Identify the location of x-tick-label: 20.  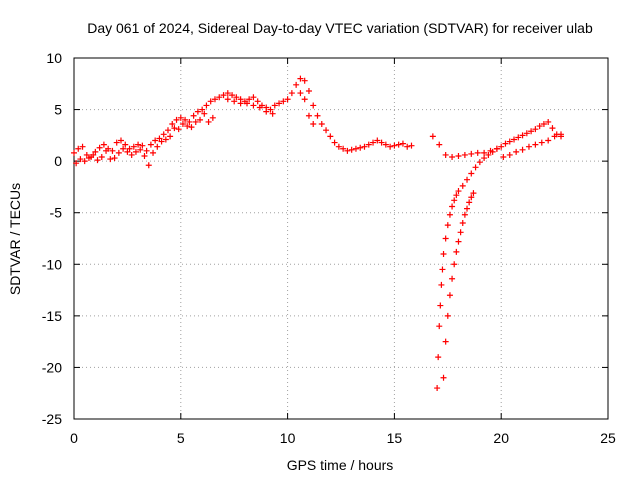
(501, 438).